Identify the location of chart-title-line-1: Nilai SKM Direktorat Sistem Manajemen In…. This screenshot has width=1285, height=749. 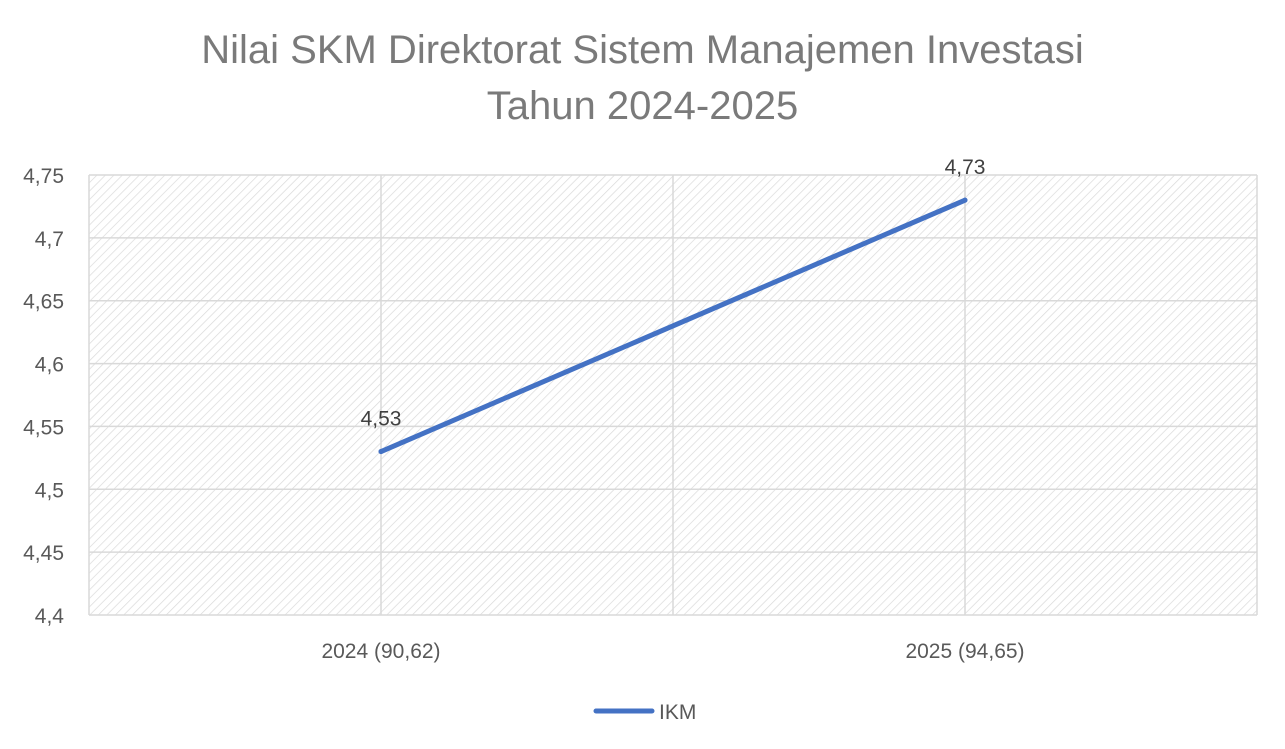
(642, 50).